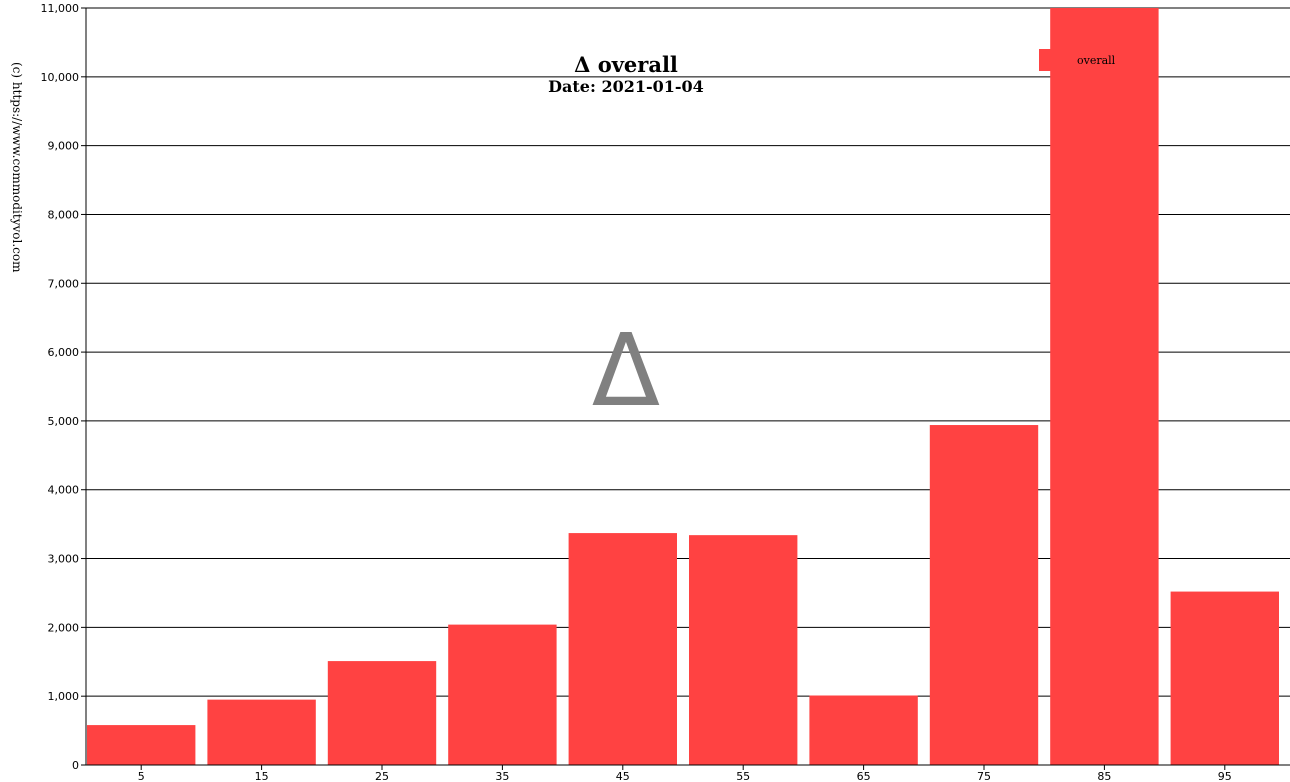  I want to click on x-tick-label: 35, so click(502, 776).